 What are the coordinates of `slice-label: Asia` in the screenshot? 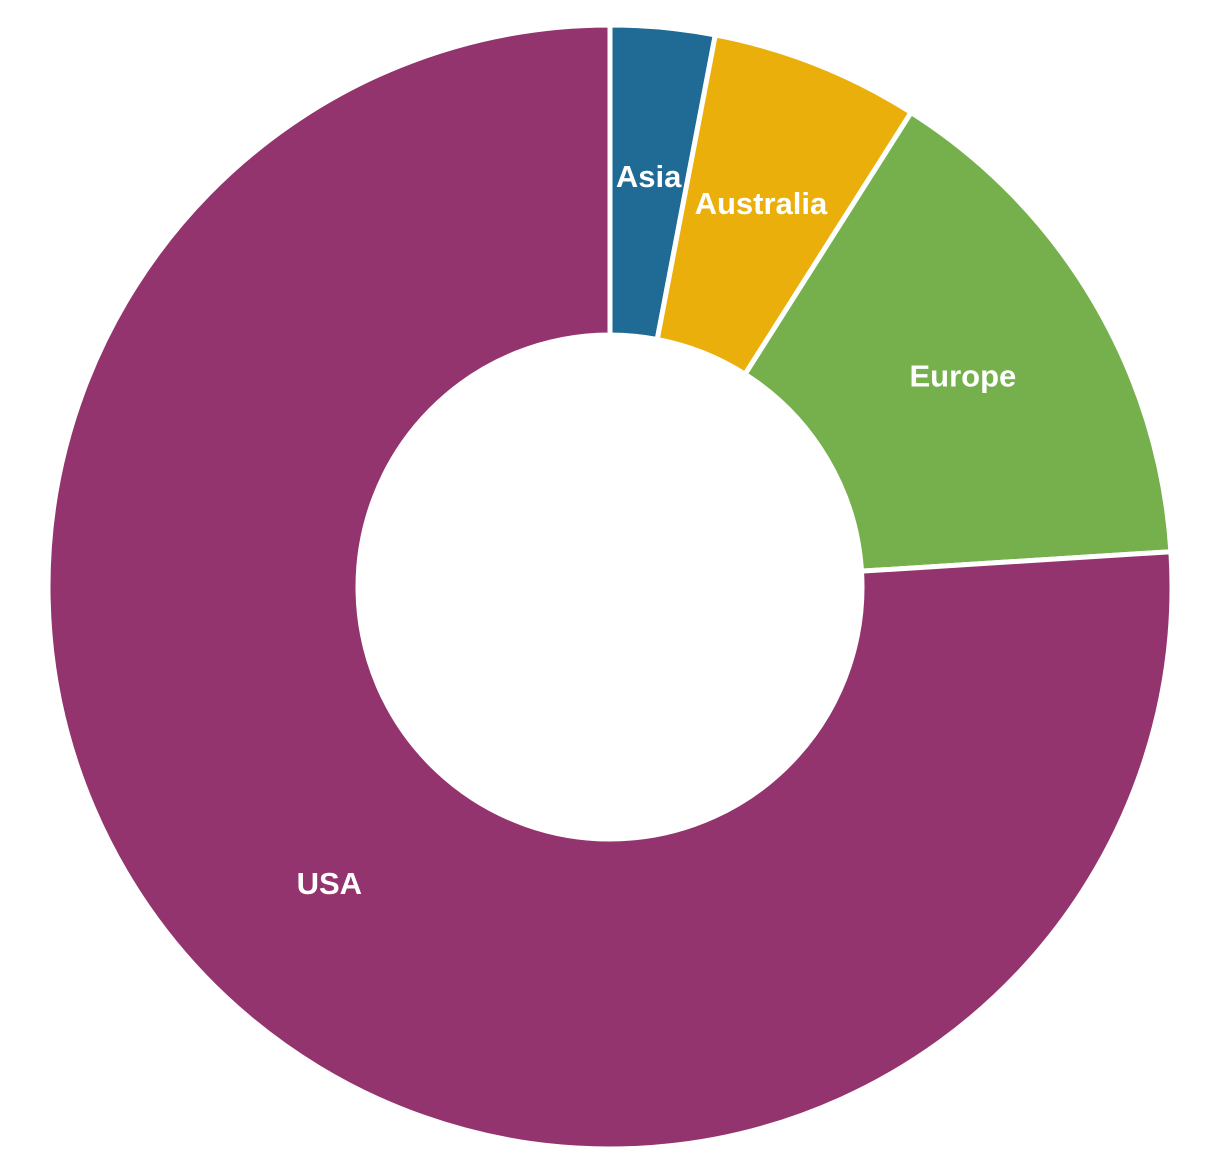 It's located at (649, 176).